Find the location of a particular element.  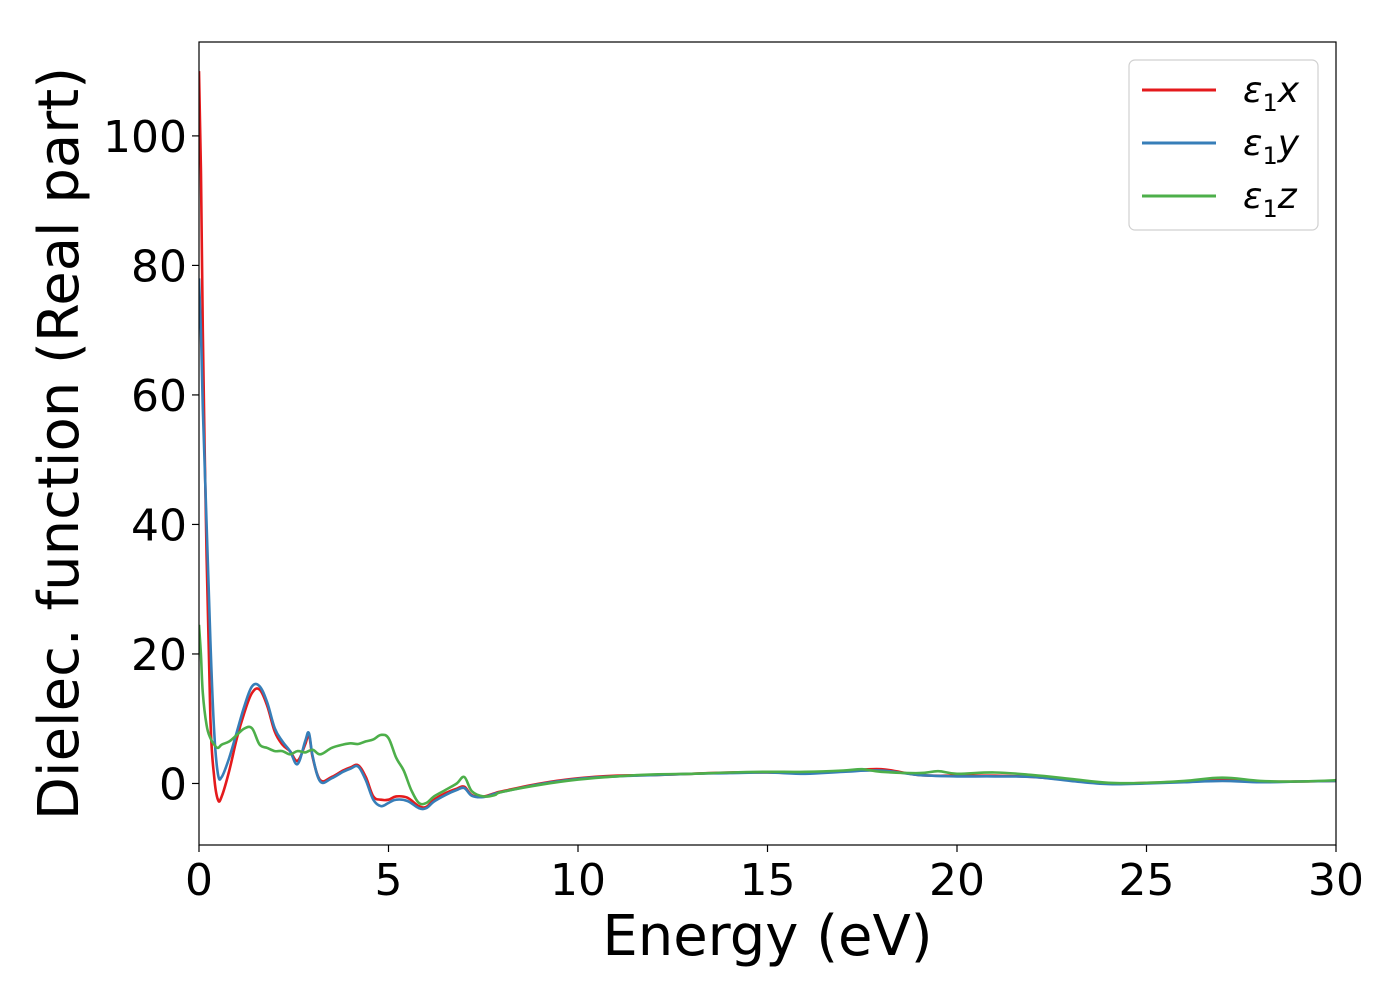

x-tick-label: 15 is located at coordinates (768, 880).